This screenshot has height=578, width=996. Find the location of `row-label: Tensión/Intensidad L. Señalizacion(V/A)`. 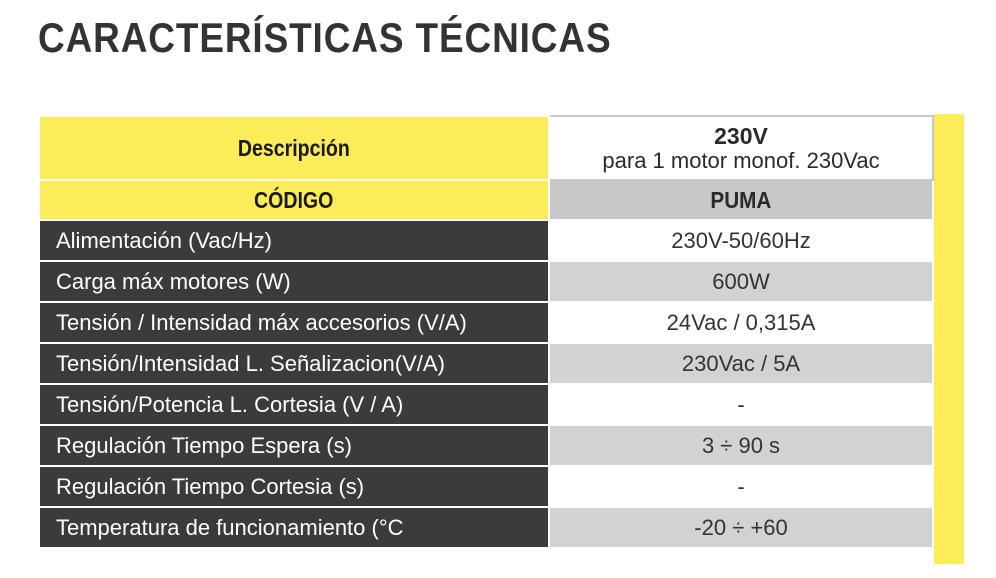

row-label: Tensión/Intensidad L. Señalizacion(V/A) is located at coordinates (294, 363).